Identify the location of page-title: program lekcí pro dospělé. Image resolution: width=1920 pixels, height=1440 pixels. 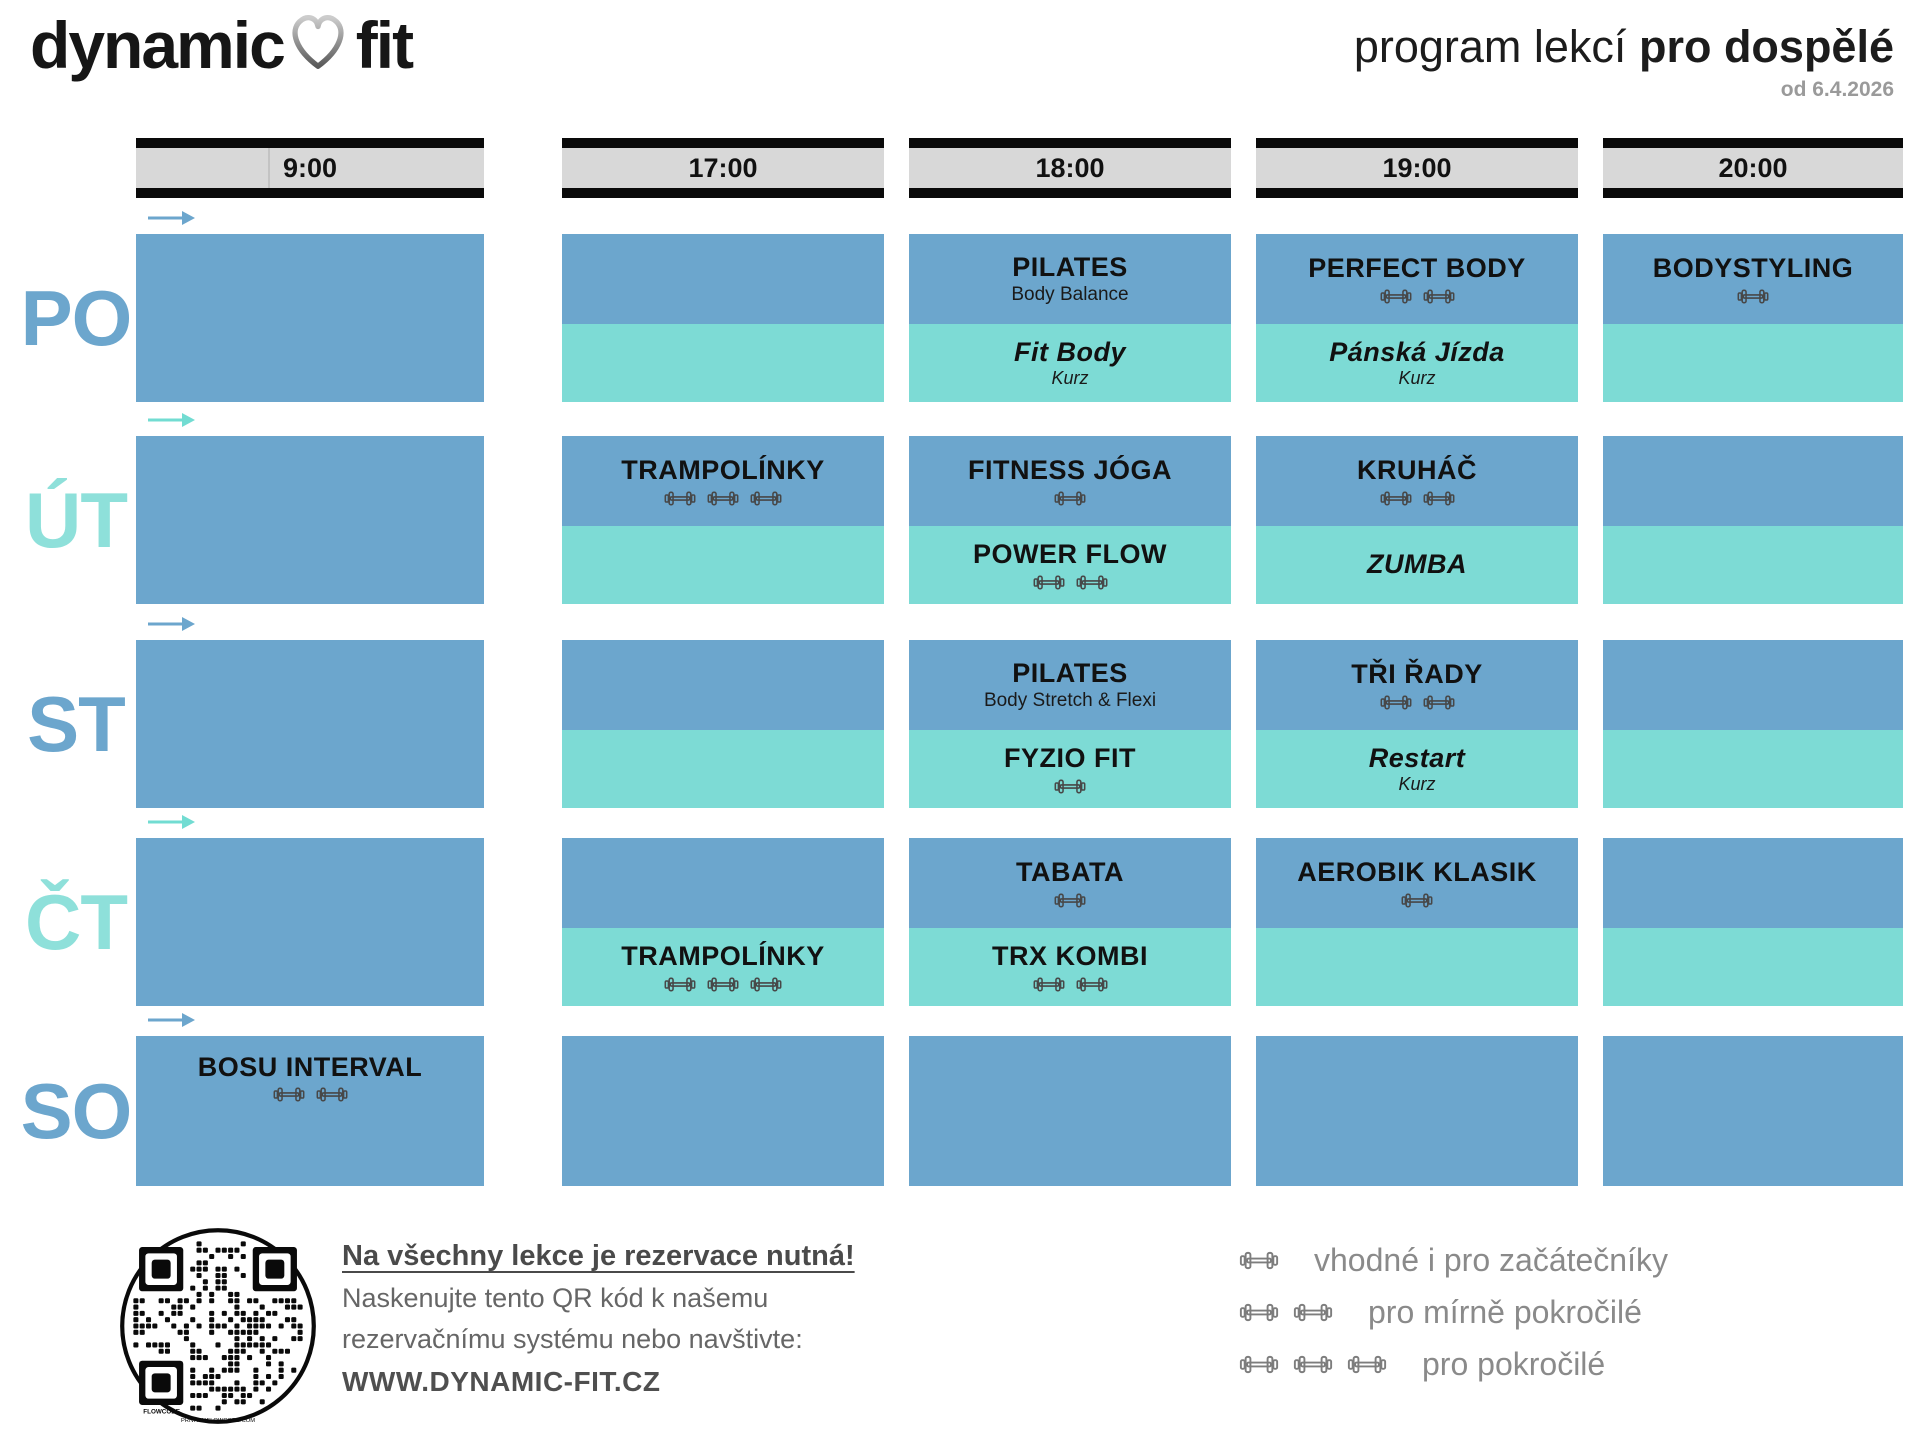
(1624, 47).